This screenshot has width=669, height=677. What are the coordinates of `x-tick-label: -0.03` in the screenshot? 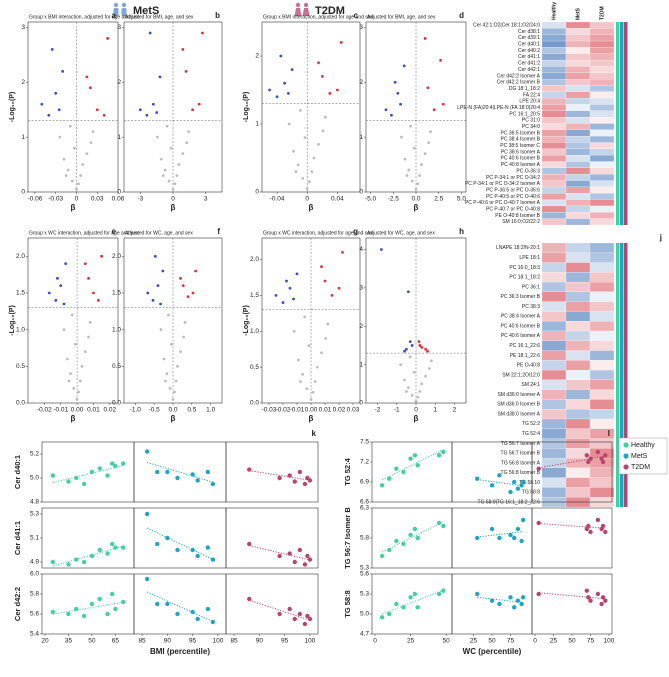 It's located at (269, 410).